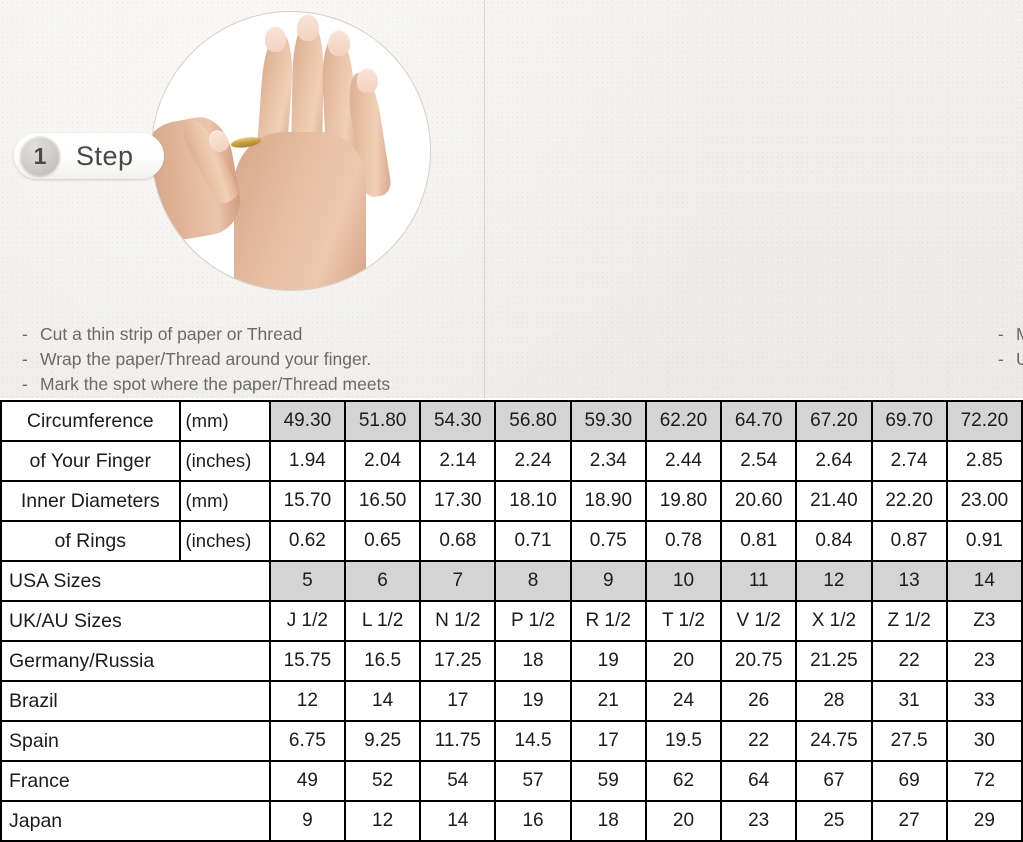  I want to click on table-cell: 21, so click(608, 701).